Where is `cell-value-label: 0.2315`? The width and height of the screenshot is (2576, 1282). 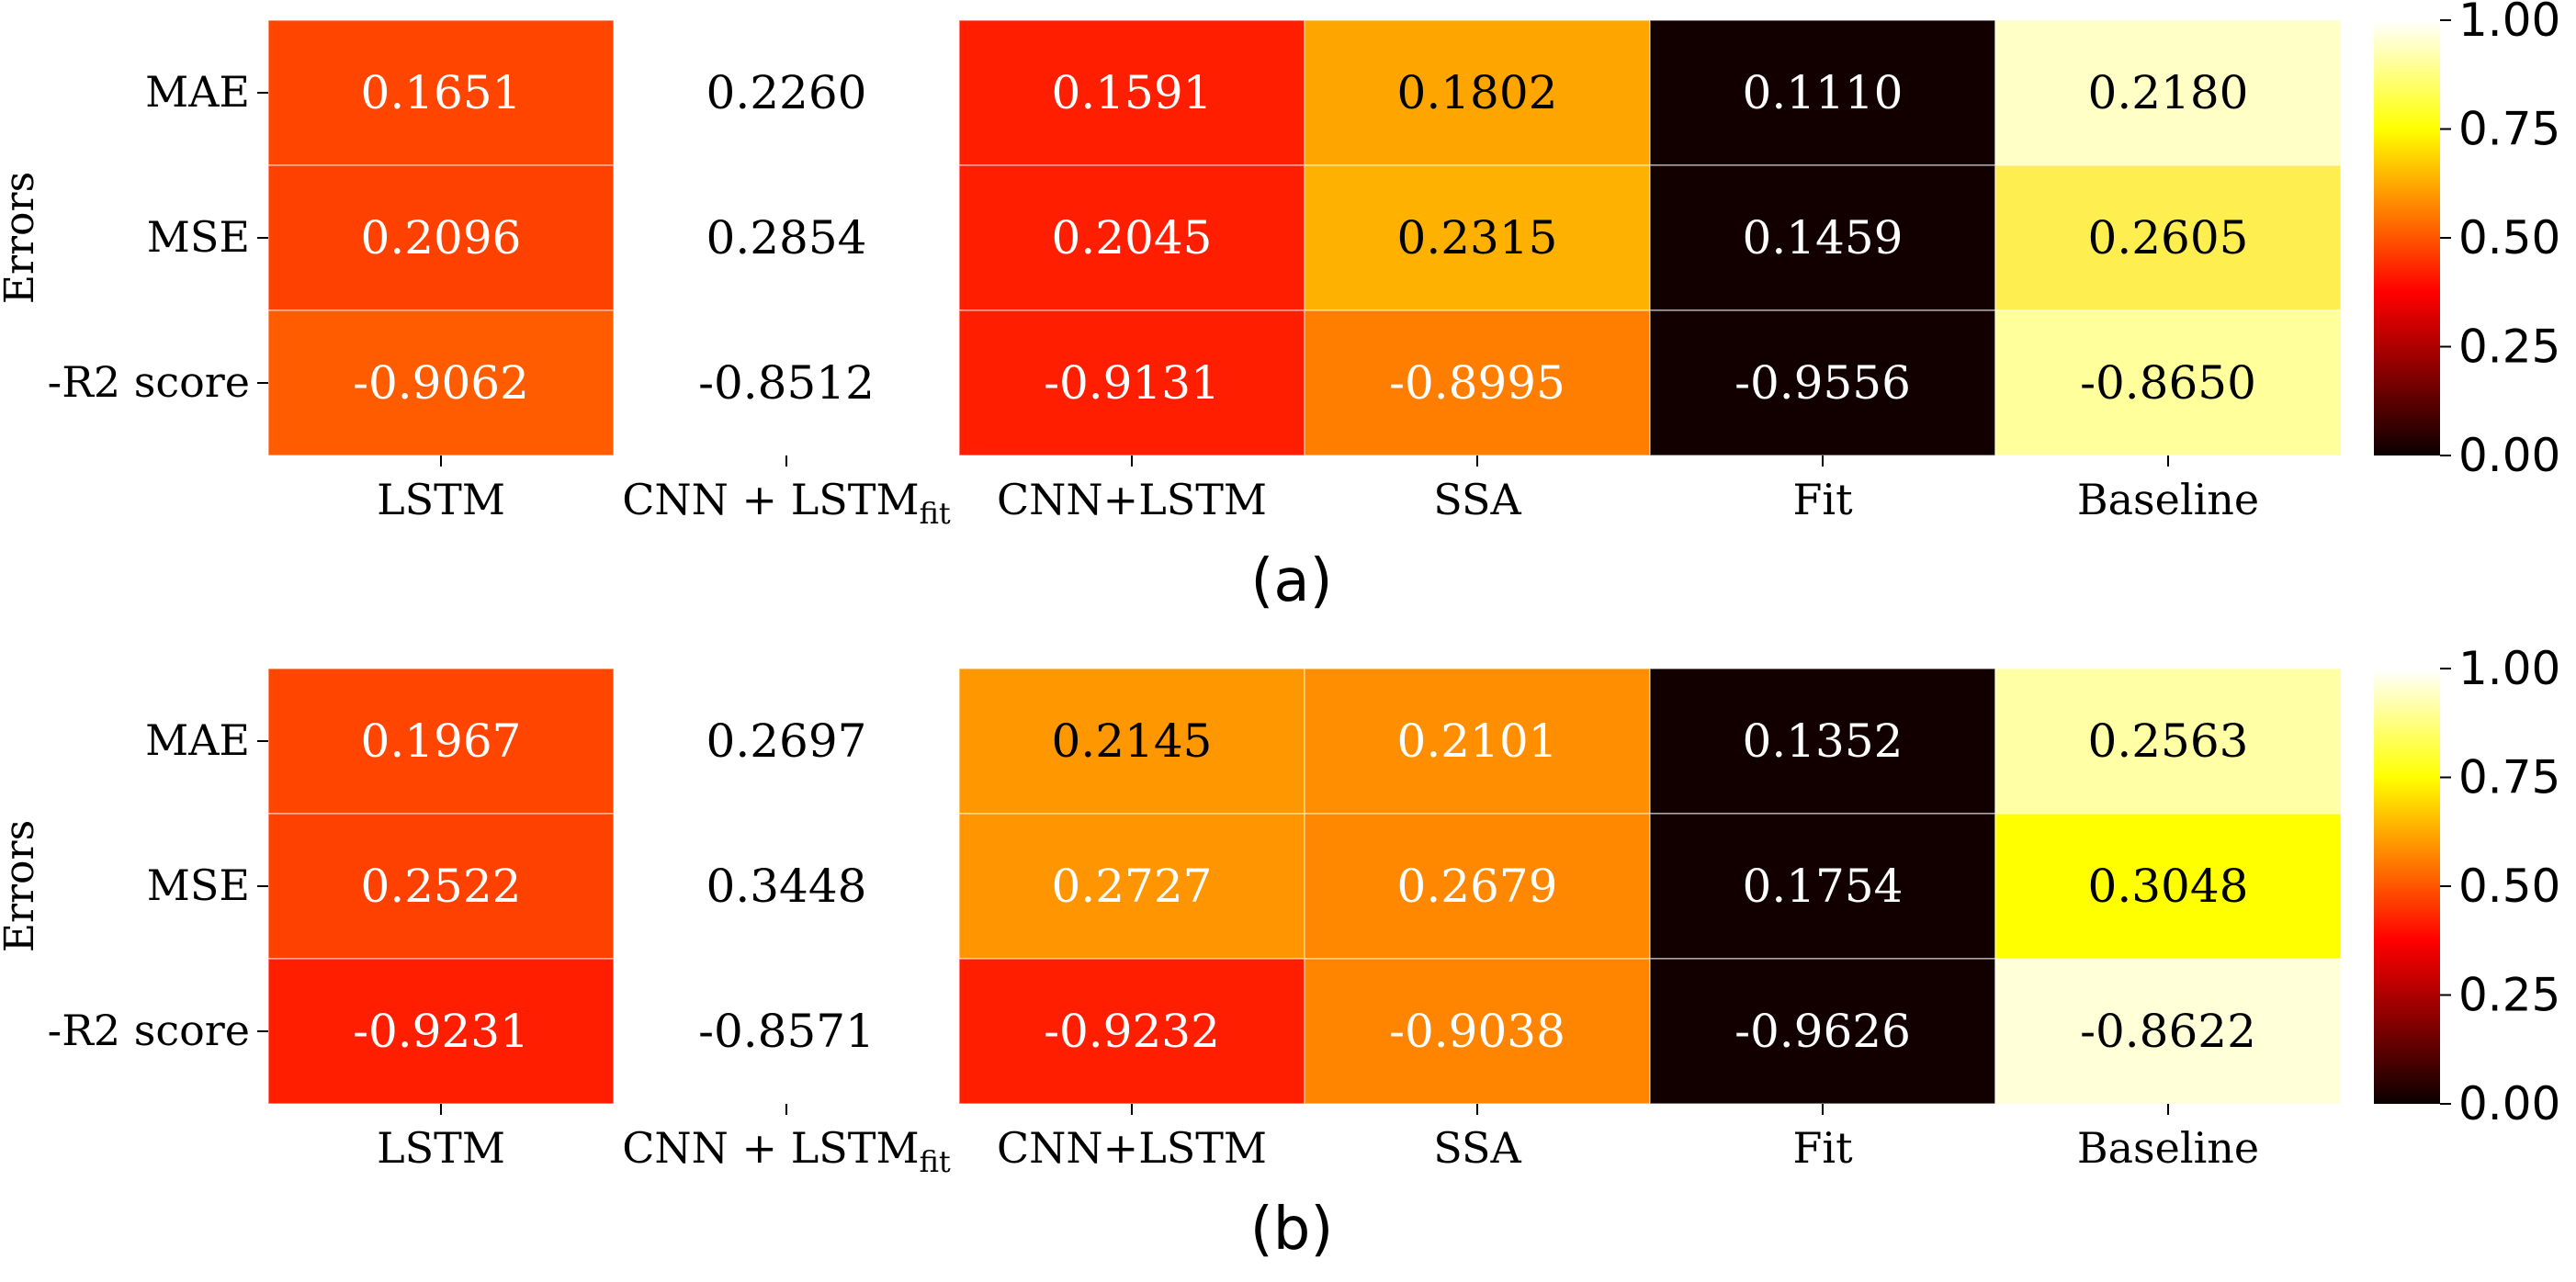
cell-value-label: 0.2315 is located at coordinates (1477, 237).